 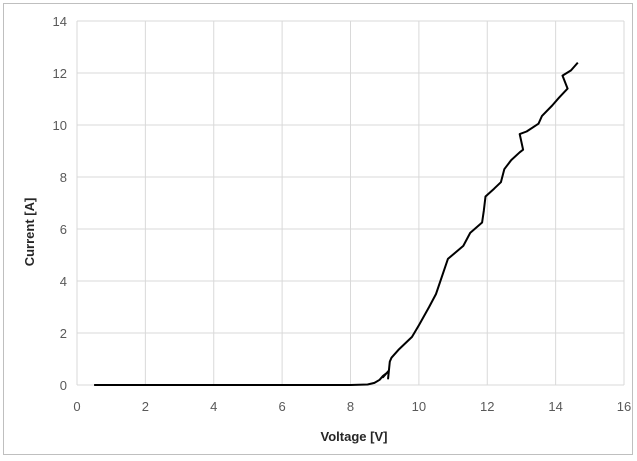 What do you see at coordinates (63, 385) in the screenshot?
I see `y-tick-label: 0` at bounding box center [63, 385].